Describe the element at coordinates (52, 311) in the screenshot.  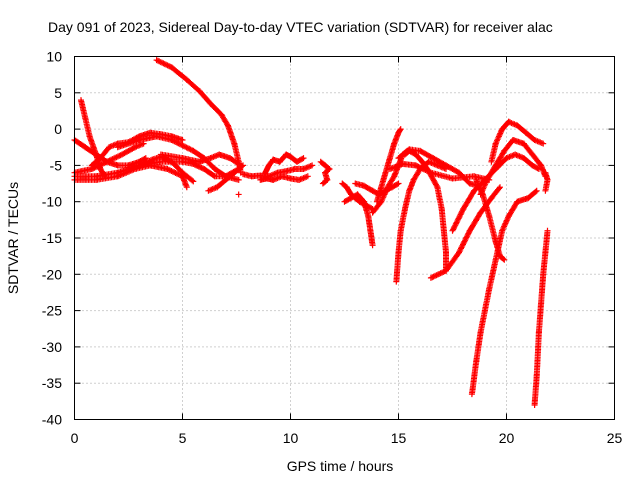
I see `y-tick-label: -25` at that location.